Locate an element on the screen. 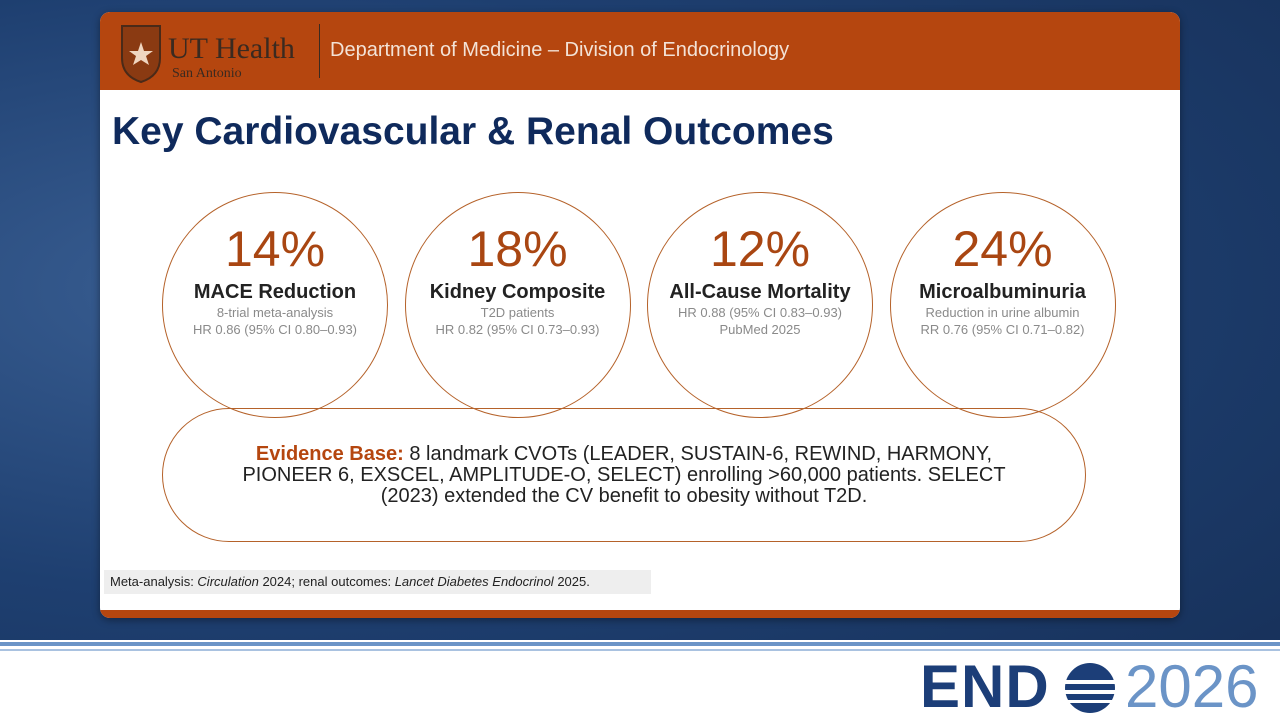 The height and width of the screenshot is (721, 1280). stat-detail: RR 0.76 (95% CI 0.71–0.82) is located at coordinates (1002, 329).